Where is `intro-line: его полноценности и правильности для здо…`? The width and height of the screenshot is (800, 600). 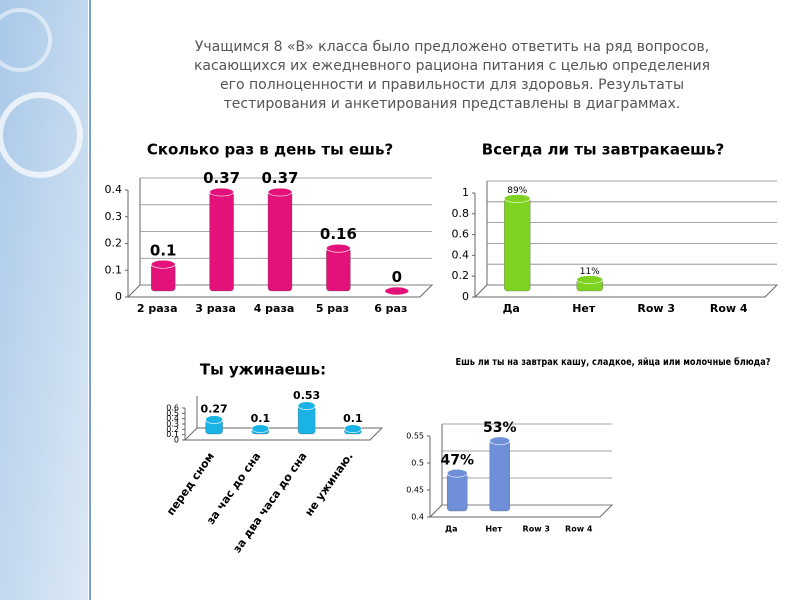 intro-line: его полноценности и правильности для здо… is located at coordinates (452, 85).